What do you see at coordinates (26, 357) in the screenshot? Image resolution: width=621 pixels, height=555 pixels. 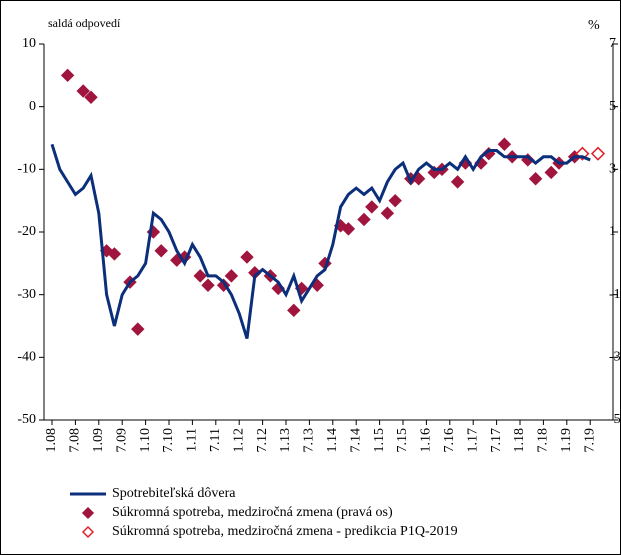 I see `y-tick-label: -40` at bounding box center [26, 357].